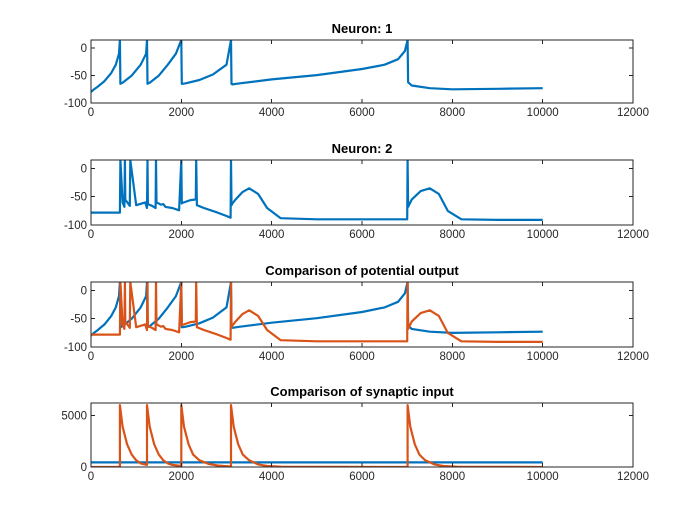 The width and height of the screenshot is (700, 525). Describe the element at coordinates (362, 270) in the screenshot. I see `subplot-title: Comparison of potential output` at that location.